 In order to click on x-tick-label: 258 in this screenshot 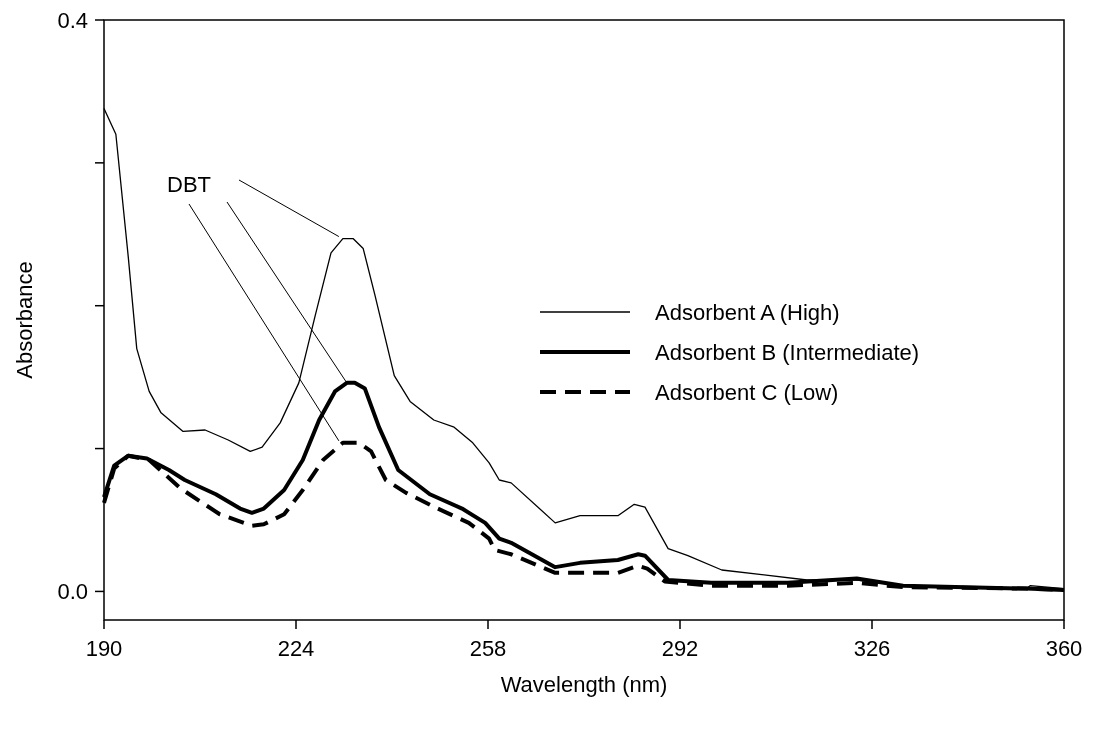, I will do `click(488, 648)`.